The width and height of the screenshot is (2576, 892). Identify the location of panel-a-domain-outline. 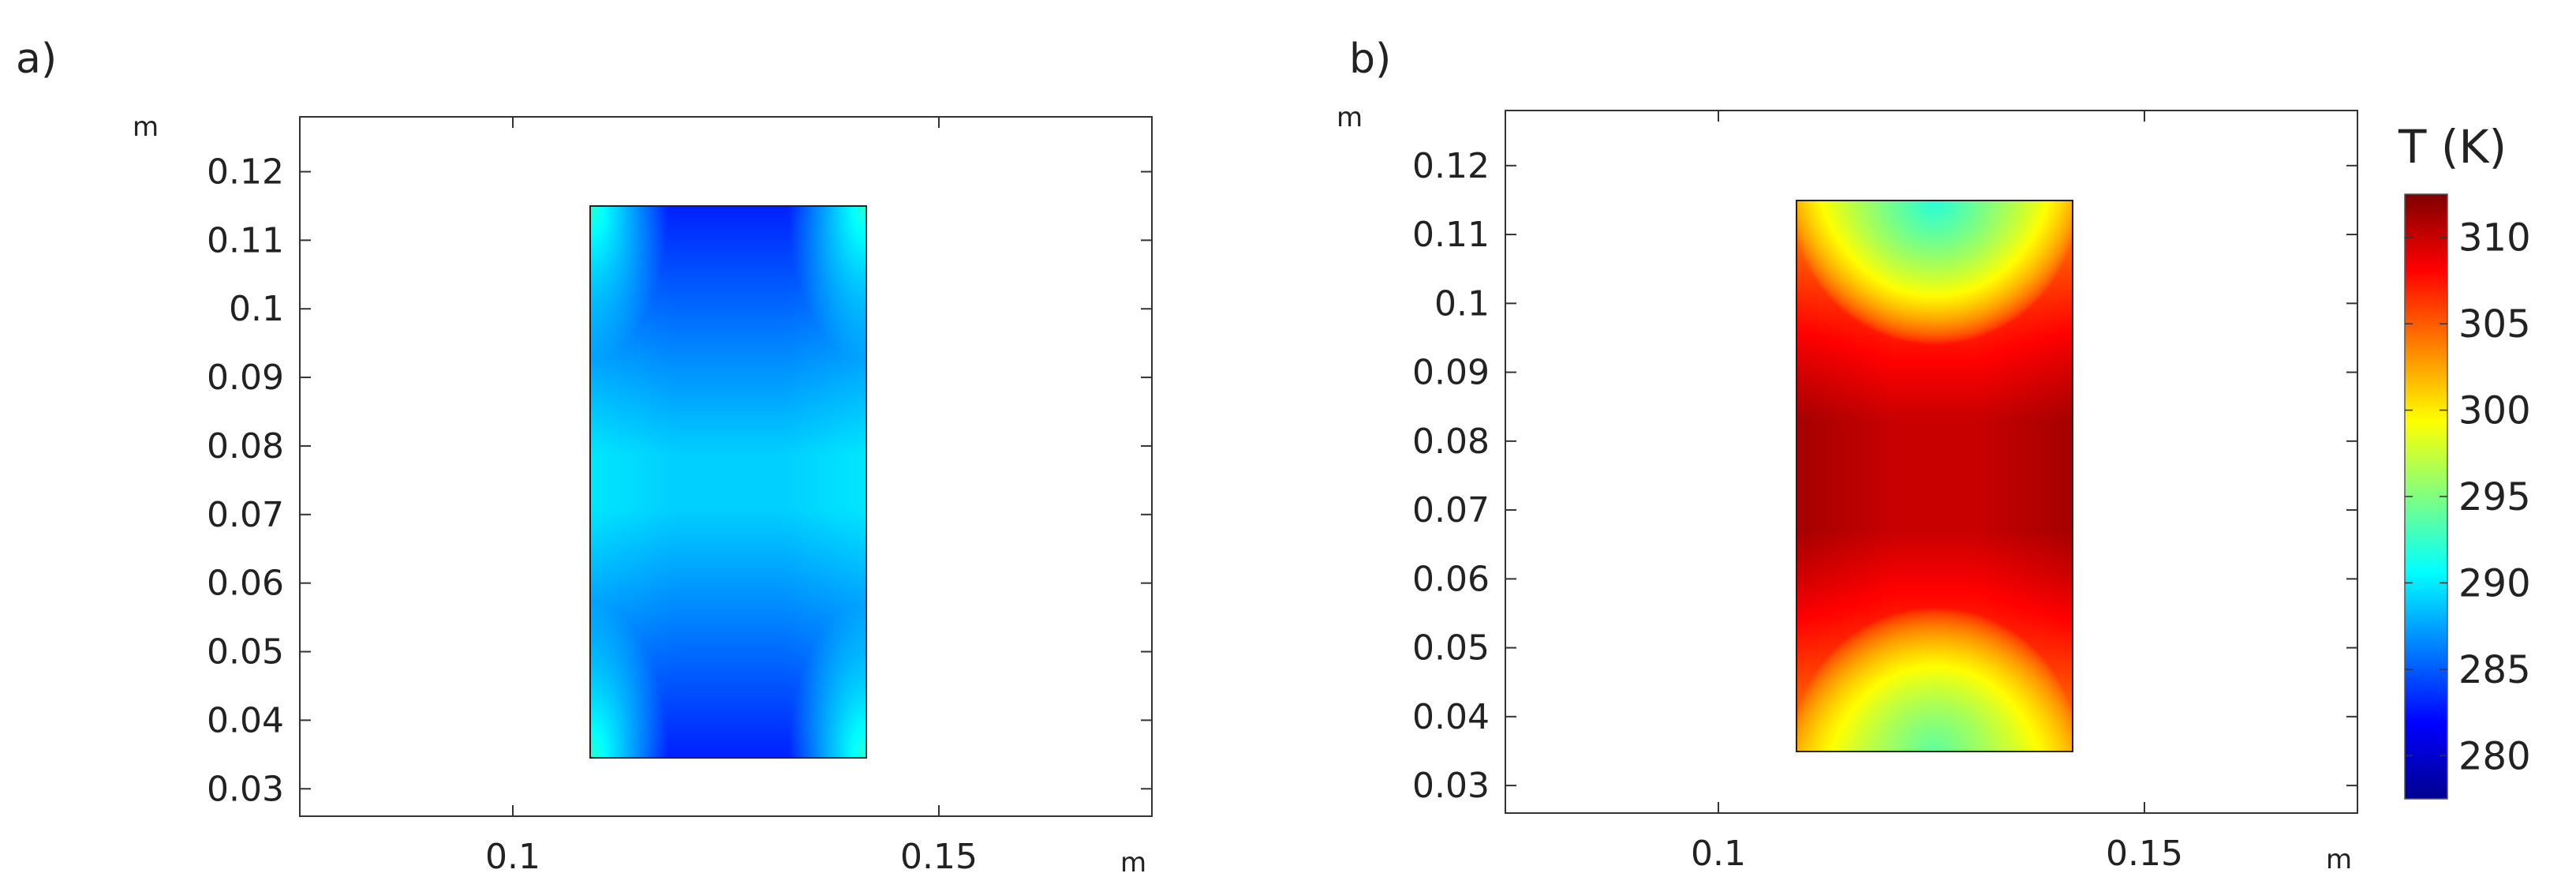
(728, 482).